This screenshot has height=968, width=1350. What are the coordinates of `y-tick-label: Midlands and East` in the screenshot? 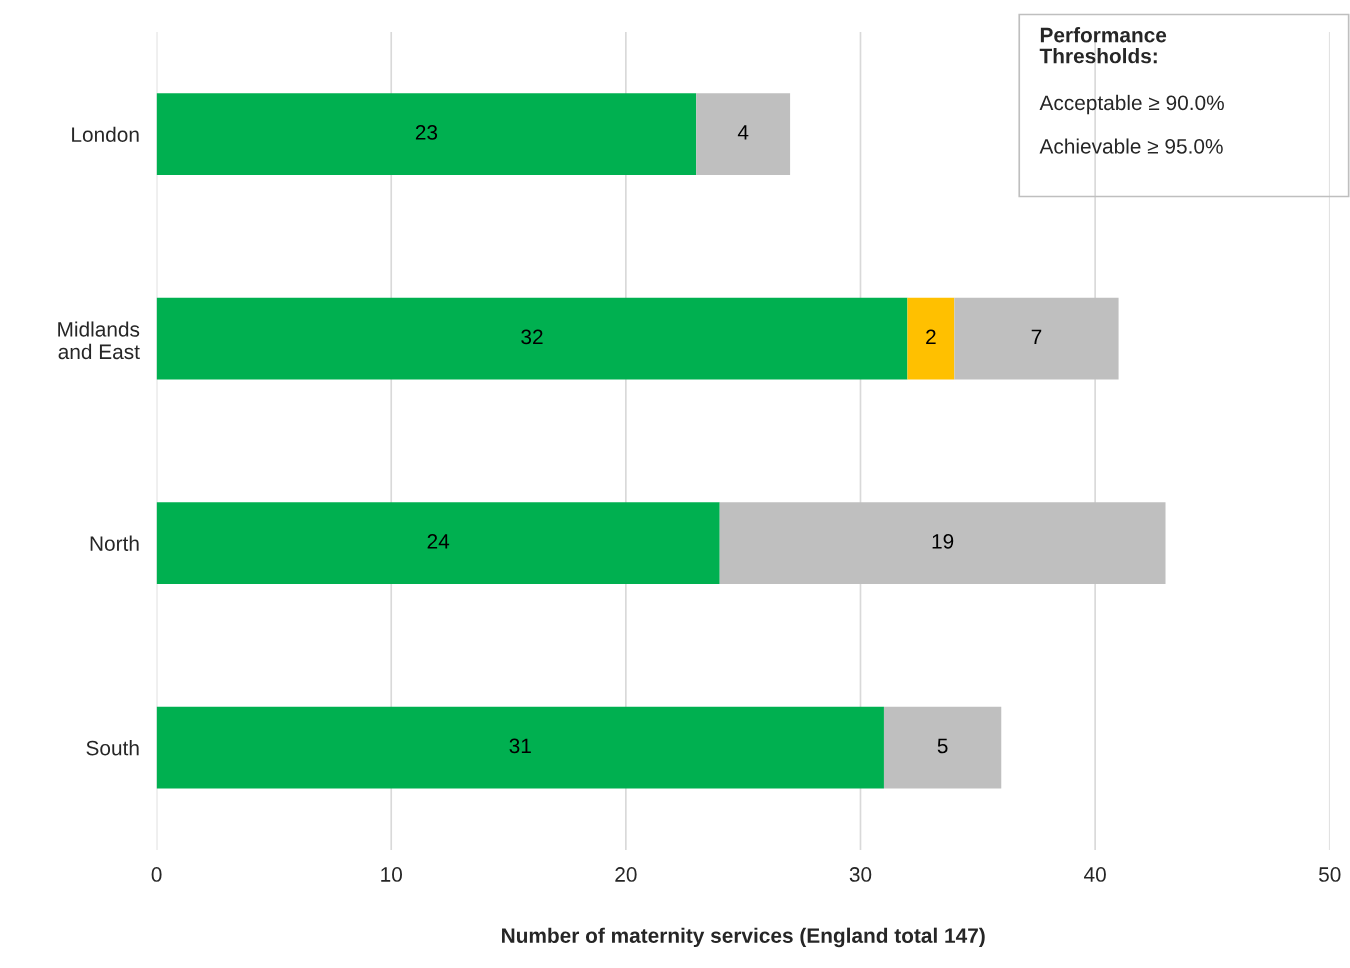 It's located at (99, 340).